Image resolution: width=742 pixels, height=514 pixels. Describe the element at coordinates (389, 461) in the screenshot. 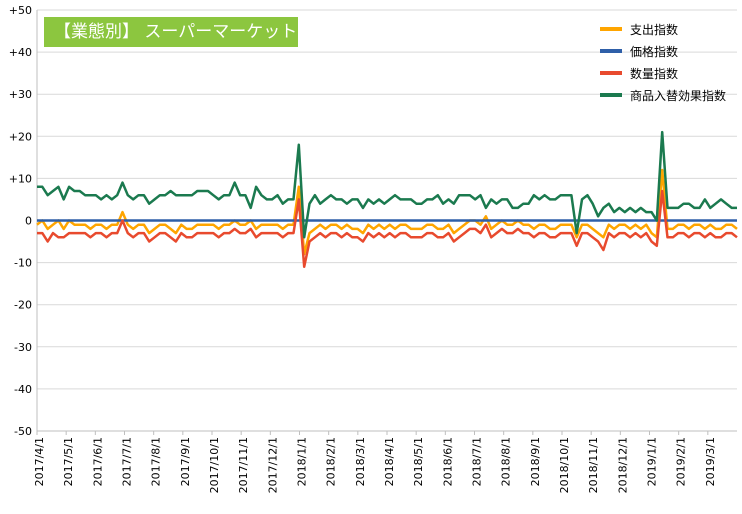

I see `x-tick-label: 2018/4/1` at that location.